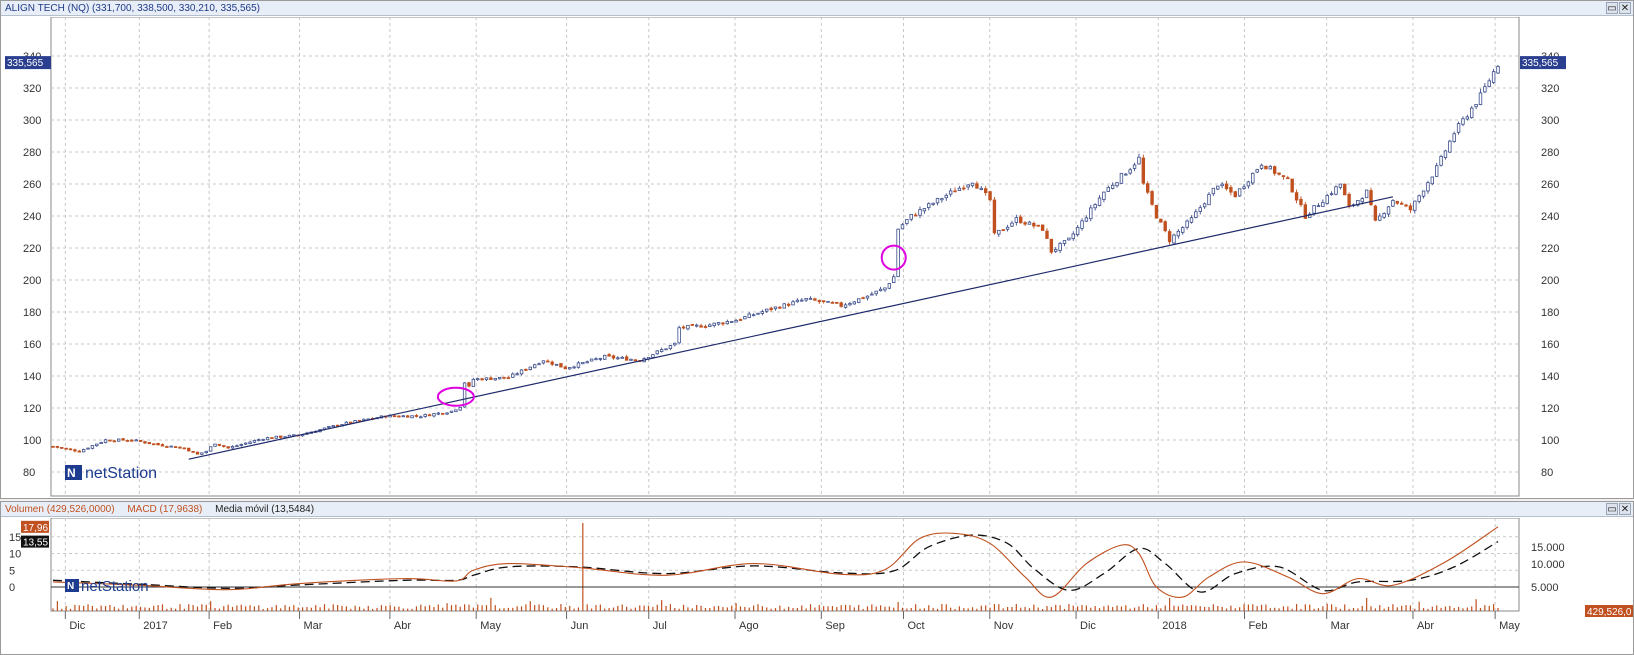 The width and height of the screenshot is (1634, 655). What do you see at coordinates (29, 473) in the screenshot?
I see `price-tick-label: 80` at bounding box center [29, 473].